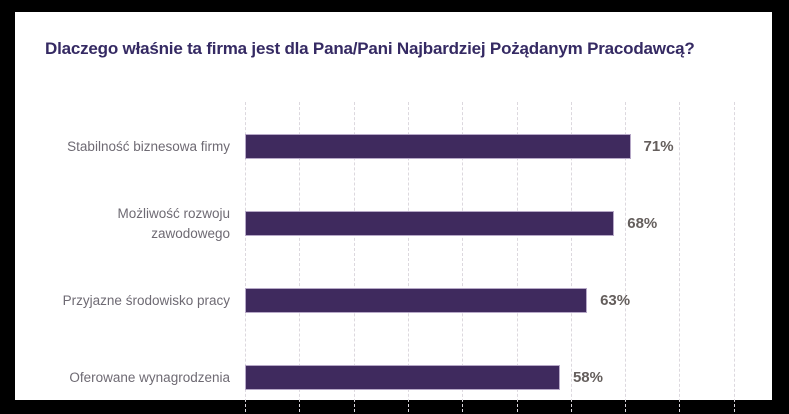 This screenshot has height=414, width=789. Describe the element at coordinates (146, 300) in the screenshot. I see `category-label: Przyjazne środowisko pracy` at that location.